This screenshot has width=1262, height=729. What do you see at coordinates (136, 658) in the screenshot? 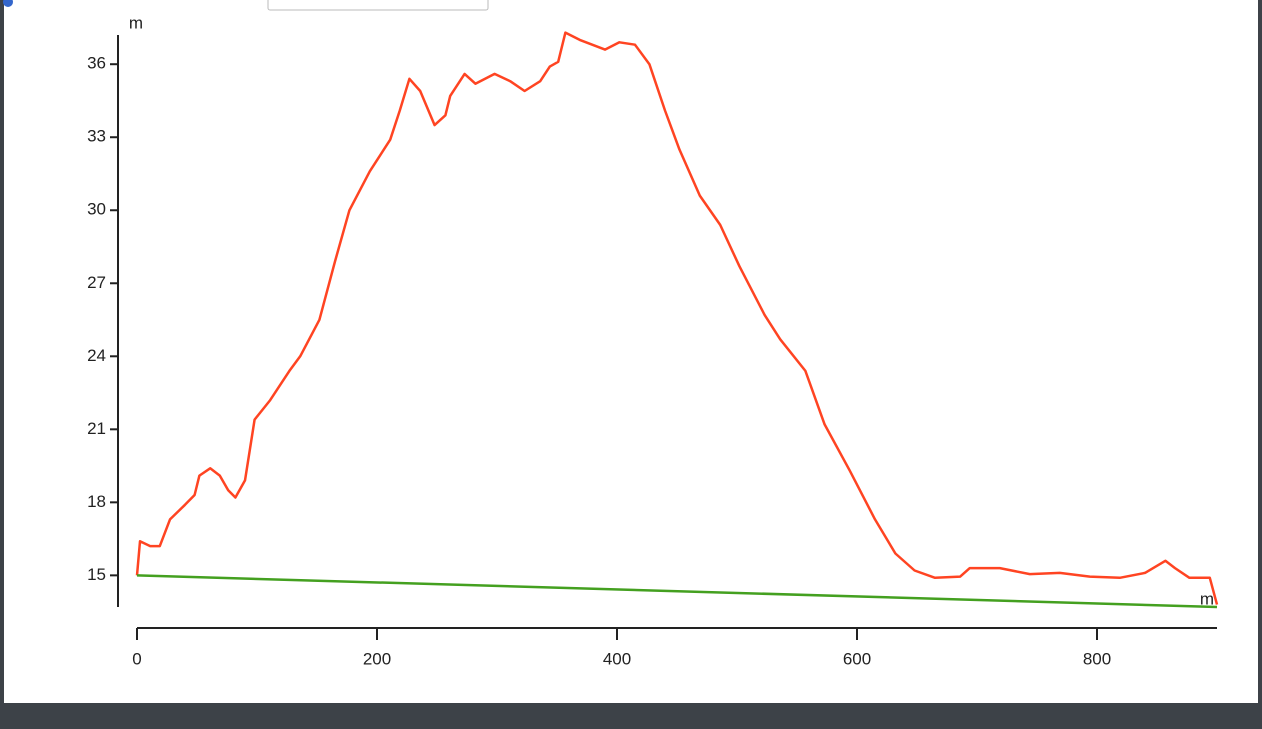
I see `x-tick-label: 0` at bounding box center [136, 658].